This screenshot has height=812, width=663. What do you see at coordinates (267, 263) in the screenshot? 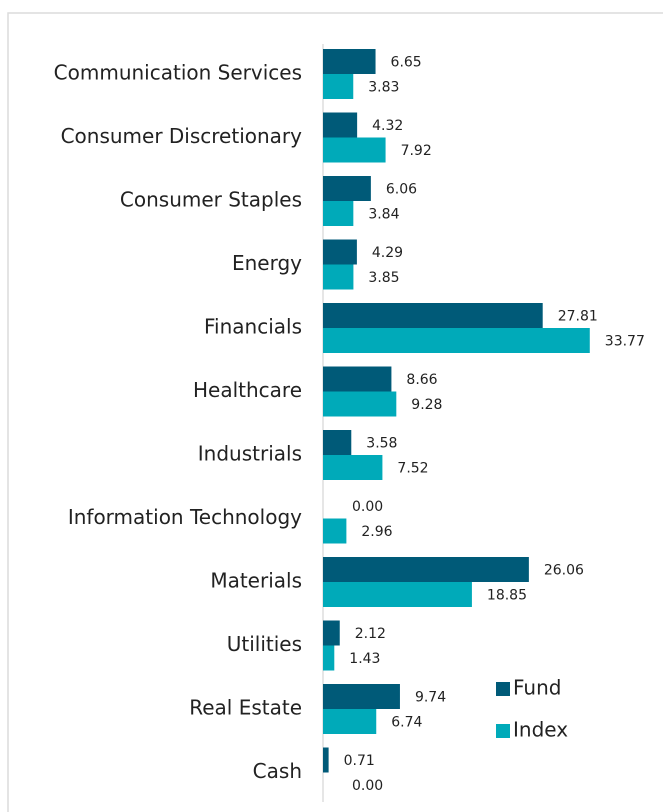
I see `category-label: Energy` at bounding box center [267, 263].